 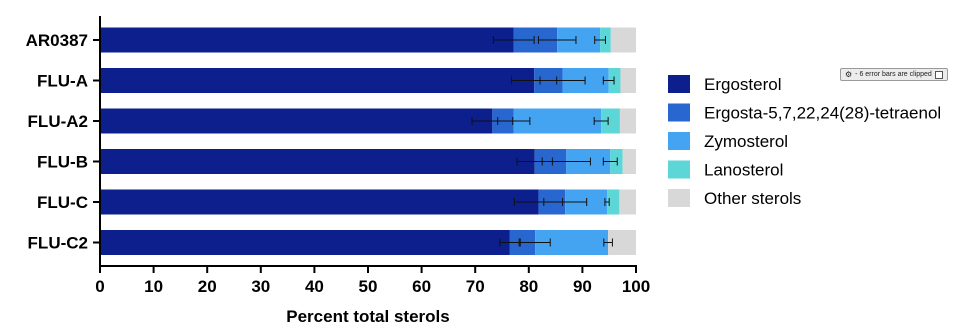 I want to click on category-label: AR0387, so click(x=57, y=40).